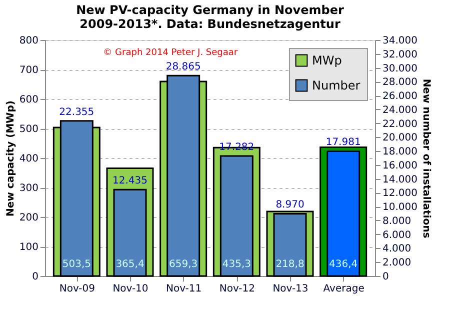 The image size is (461, 321). What do you see at coordinates (28, 188) in the screenshot?
I see `y-tick-label: 300` at bounding box center [28, 188].